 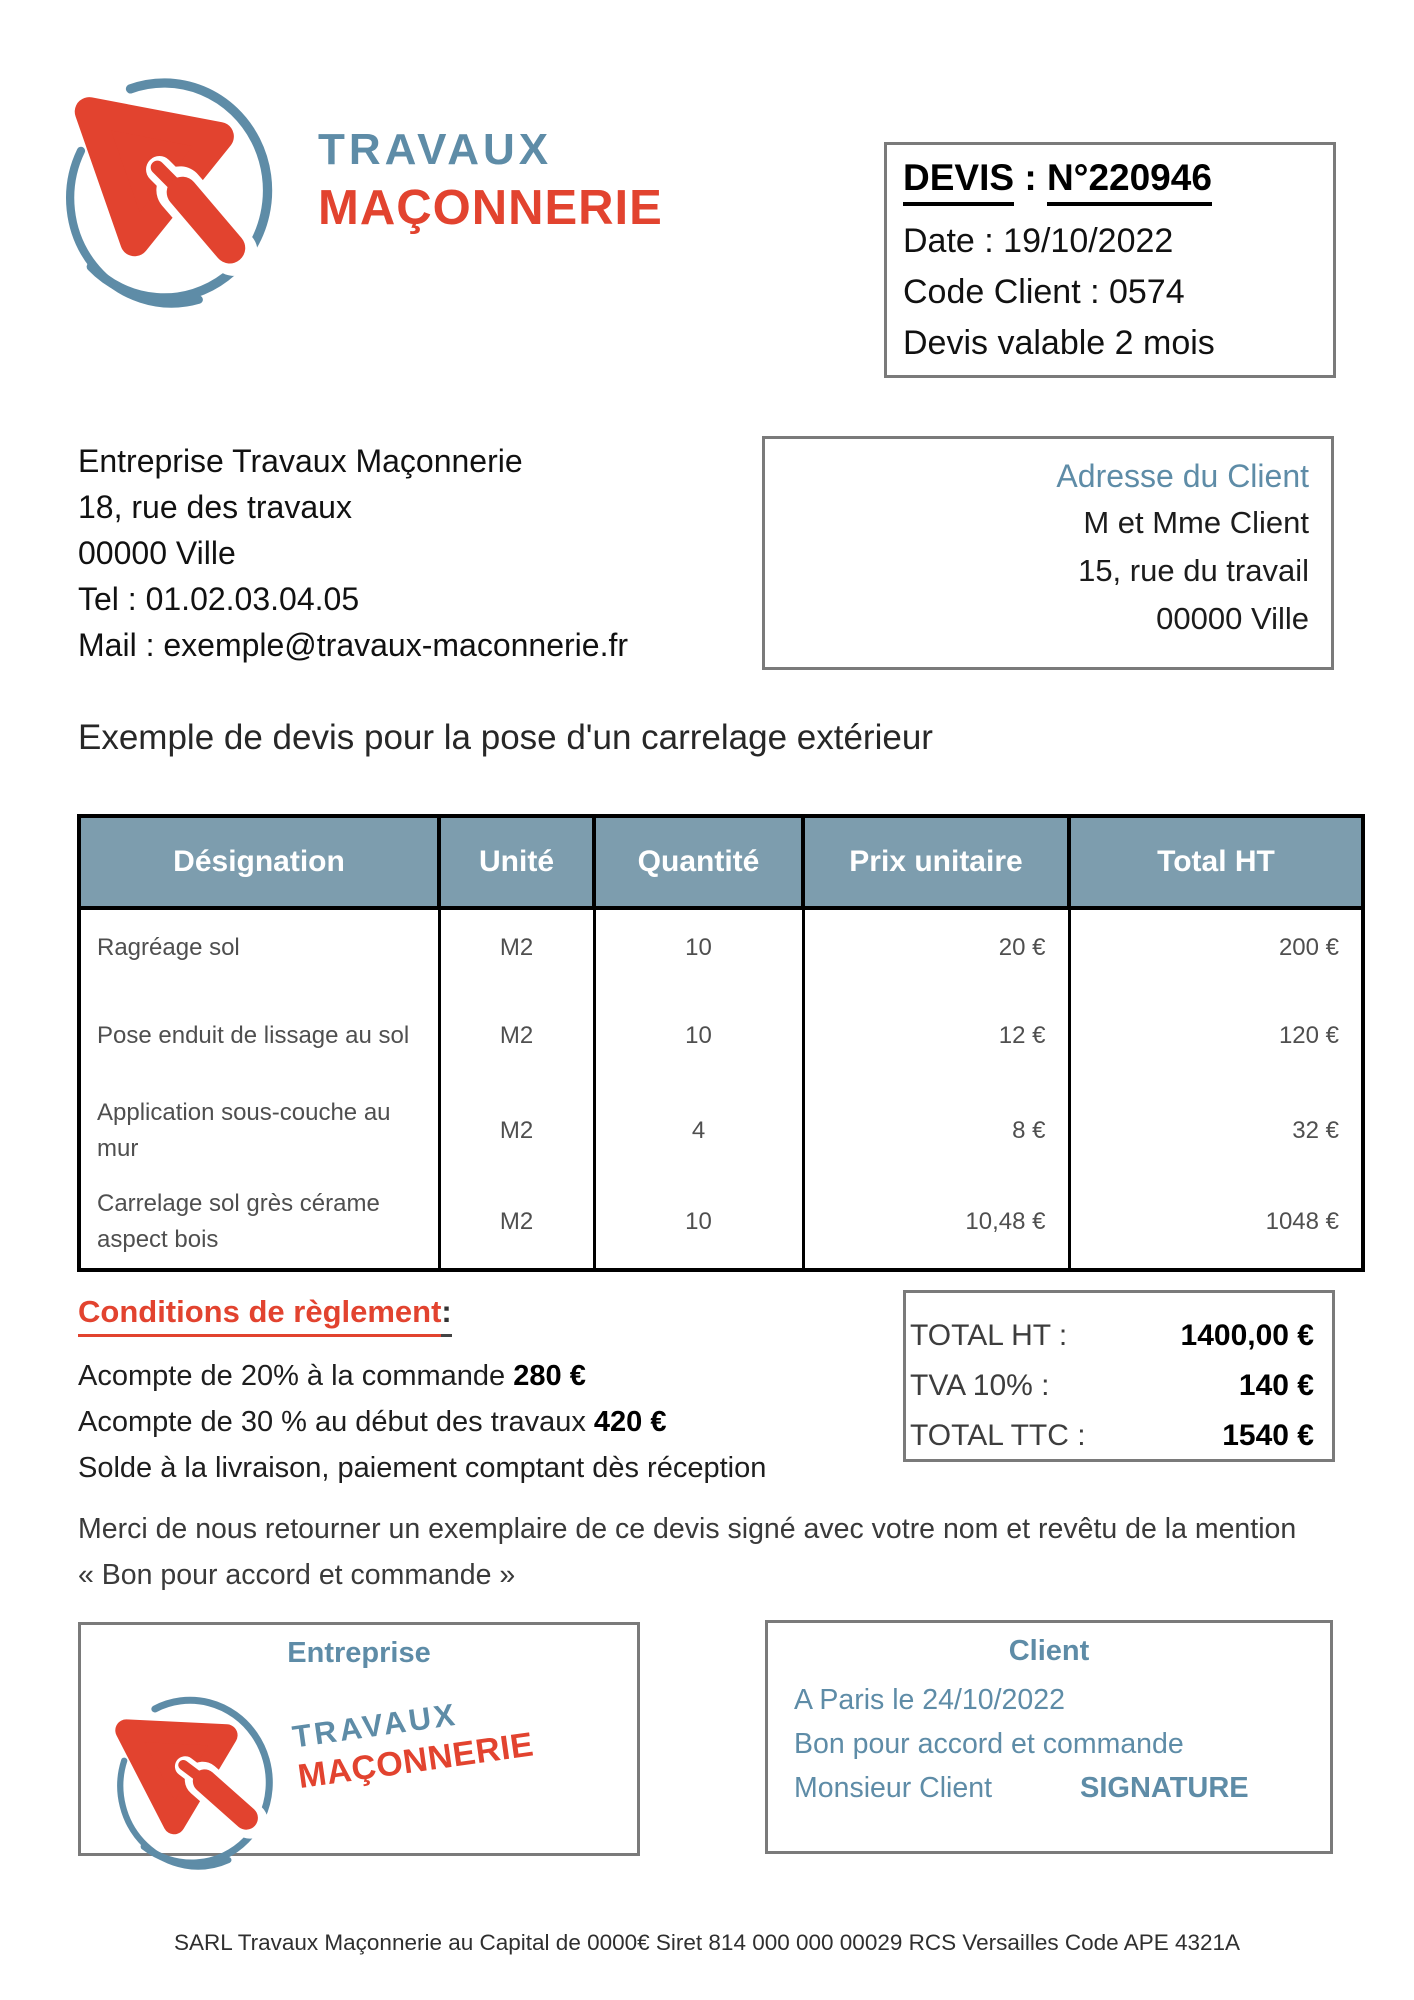 I want to click on devis-date: Date : 19/10/2022, so click(x=1038, y=241).